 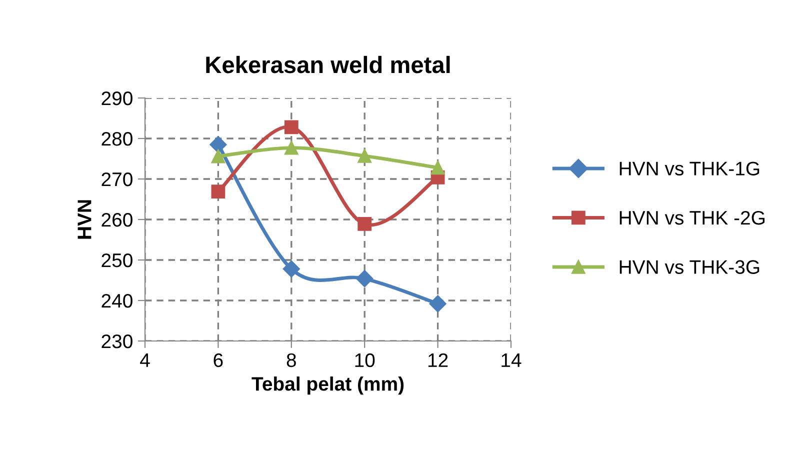 I want to click on x-tick-label: 8, so click(x=291, y=360).